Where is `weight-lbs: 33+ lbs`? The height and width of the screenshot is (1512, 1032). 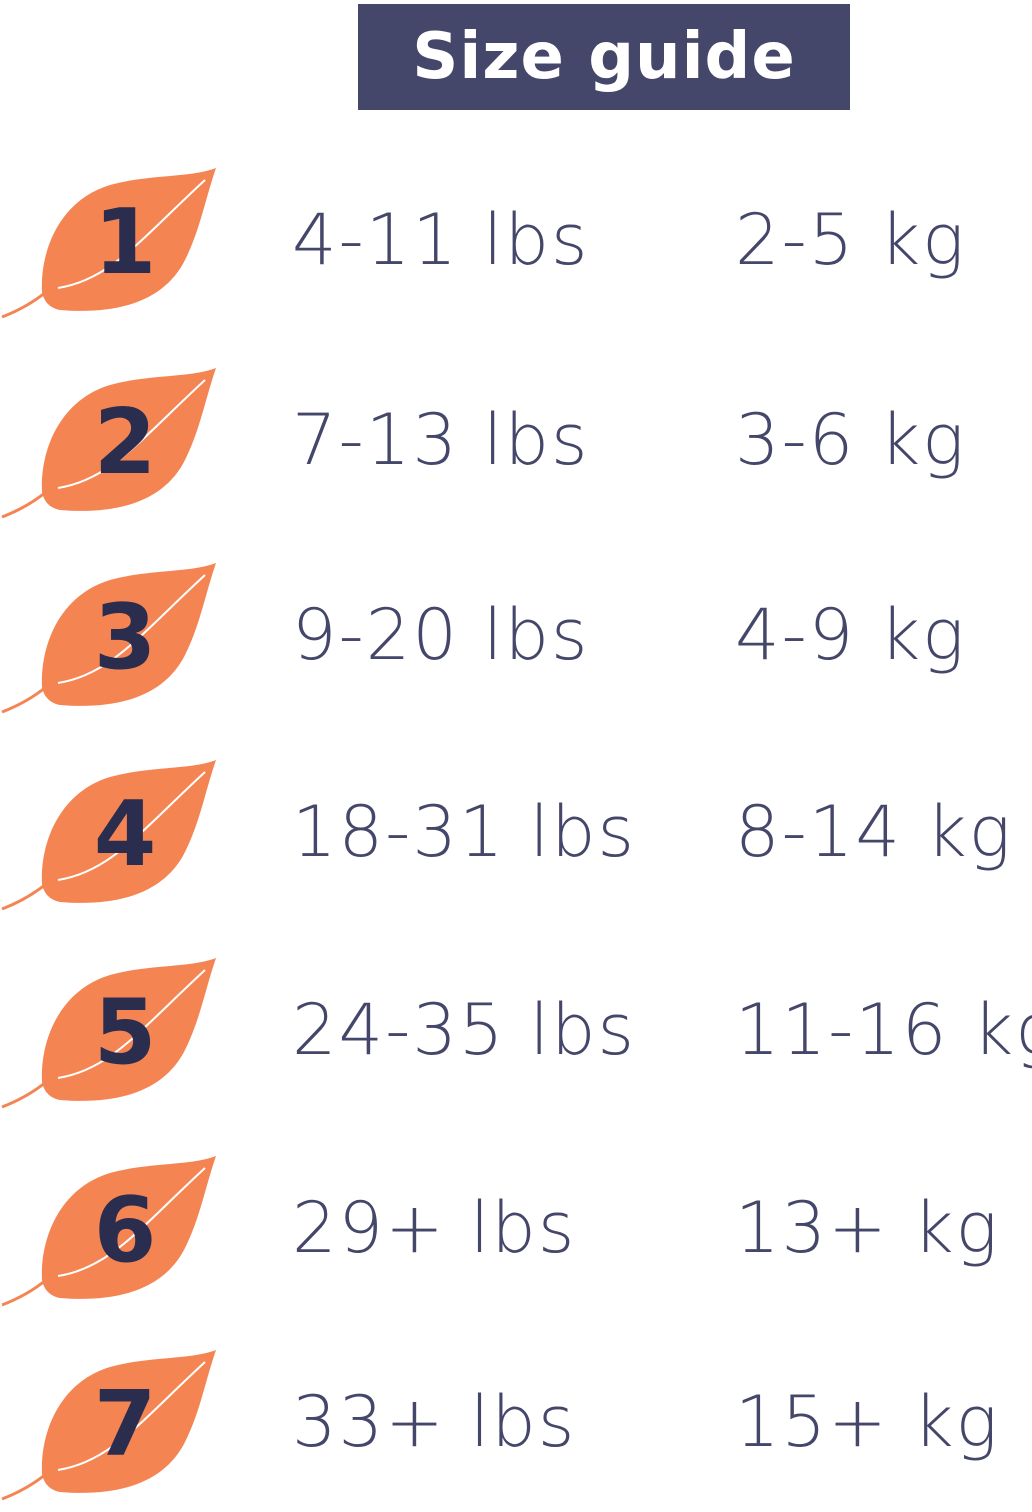
weight-lbs: 33+ lbs is located at coordinates (434, 1422).